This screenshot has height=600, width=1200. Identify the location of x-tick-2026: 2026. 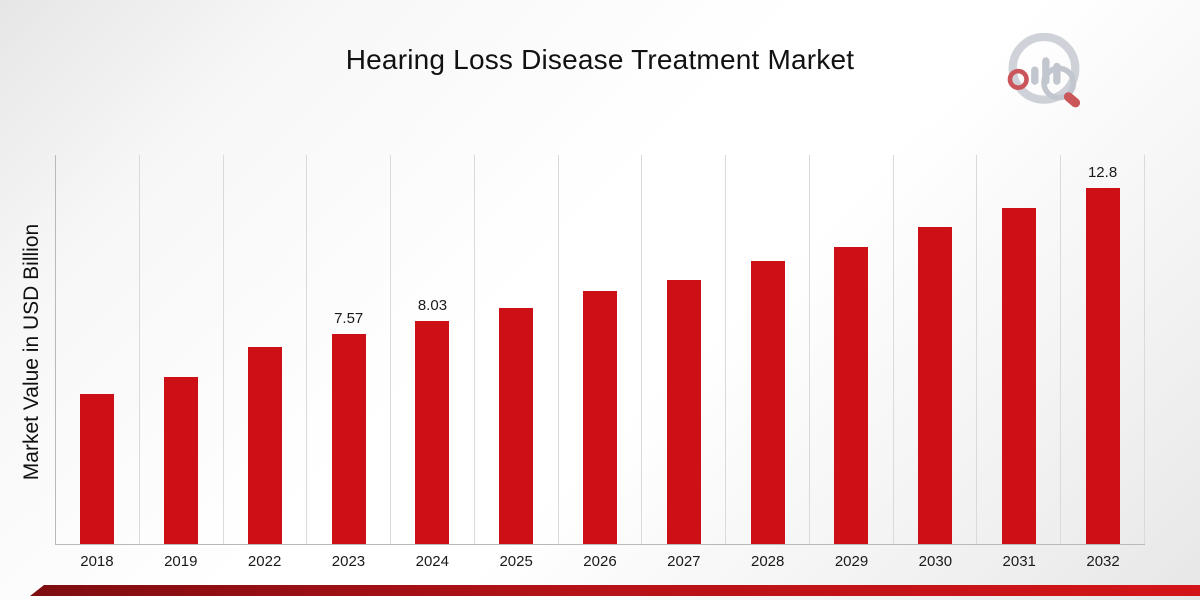
(600, 561).